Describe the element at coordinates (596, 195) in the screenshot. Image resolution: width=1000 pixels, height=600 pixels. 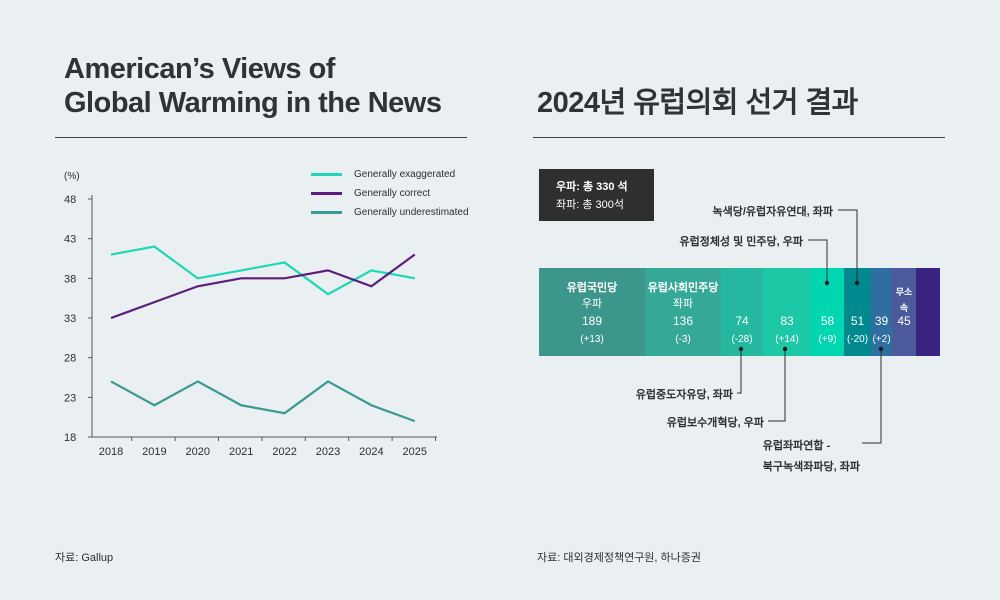
I see `seat-summary-box: 우파: 총 330 석 좌파: 총 300석` at that location.